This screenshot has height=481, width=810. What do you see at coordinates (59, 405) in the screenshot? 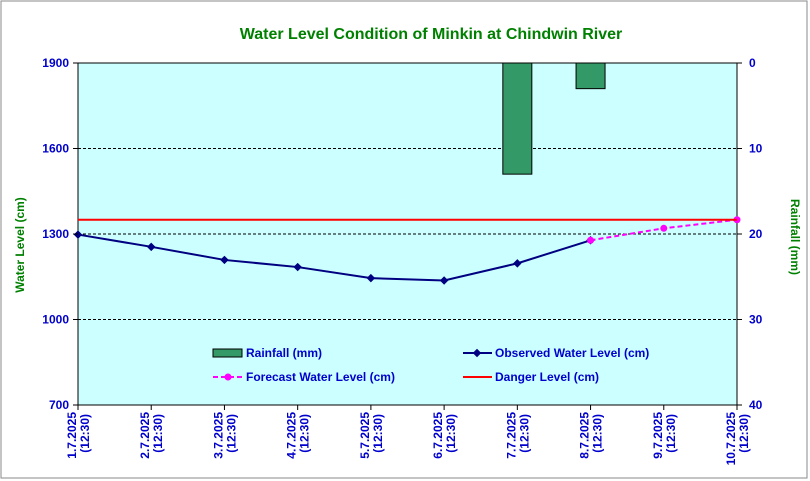
I see `left-tick-label-0: 700` at bounding box center [59, 405].